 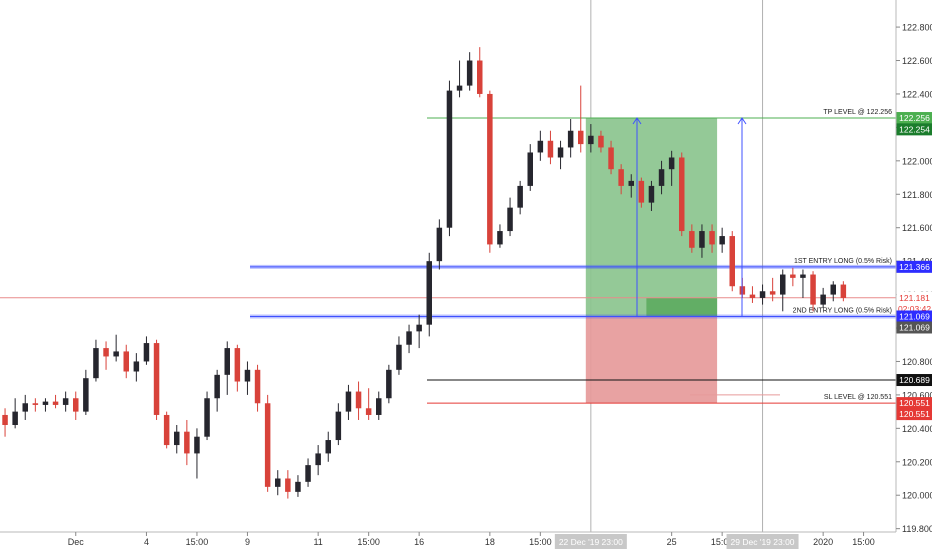 What do you see at coordinates (917, 228) in the screenshot?
I see `price-tick-label: 121.600` at bounding box center [917, 228].